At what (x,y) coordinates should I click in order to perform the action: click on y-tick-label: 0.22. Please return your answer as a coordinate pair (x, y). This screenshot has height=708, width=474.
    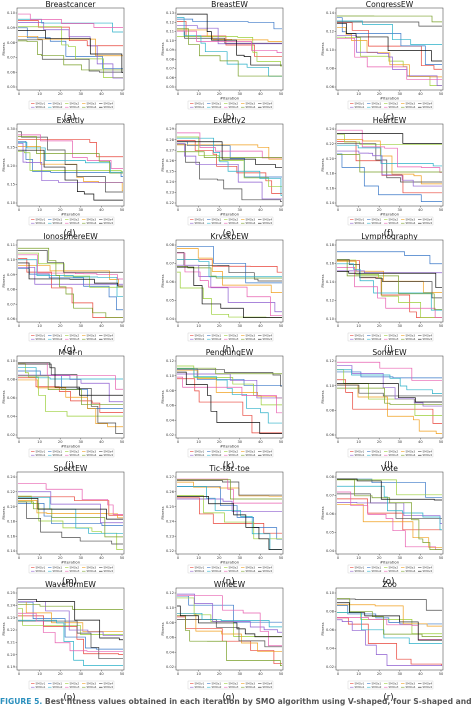
    Looking at the image, I should click on (11, 630).